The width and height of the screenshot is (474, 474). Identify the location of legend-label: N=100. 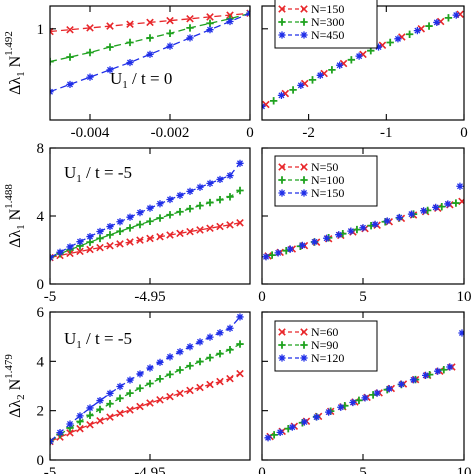
(327, 180).